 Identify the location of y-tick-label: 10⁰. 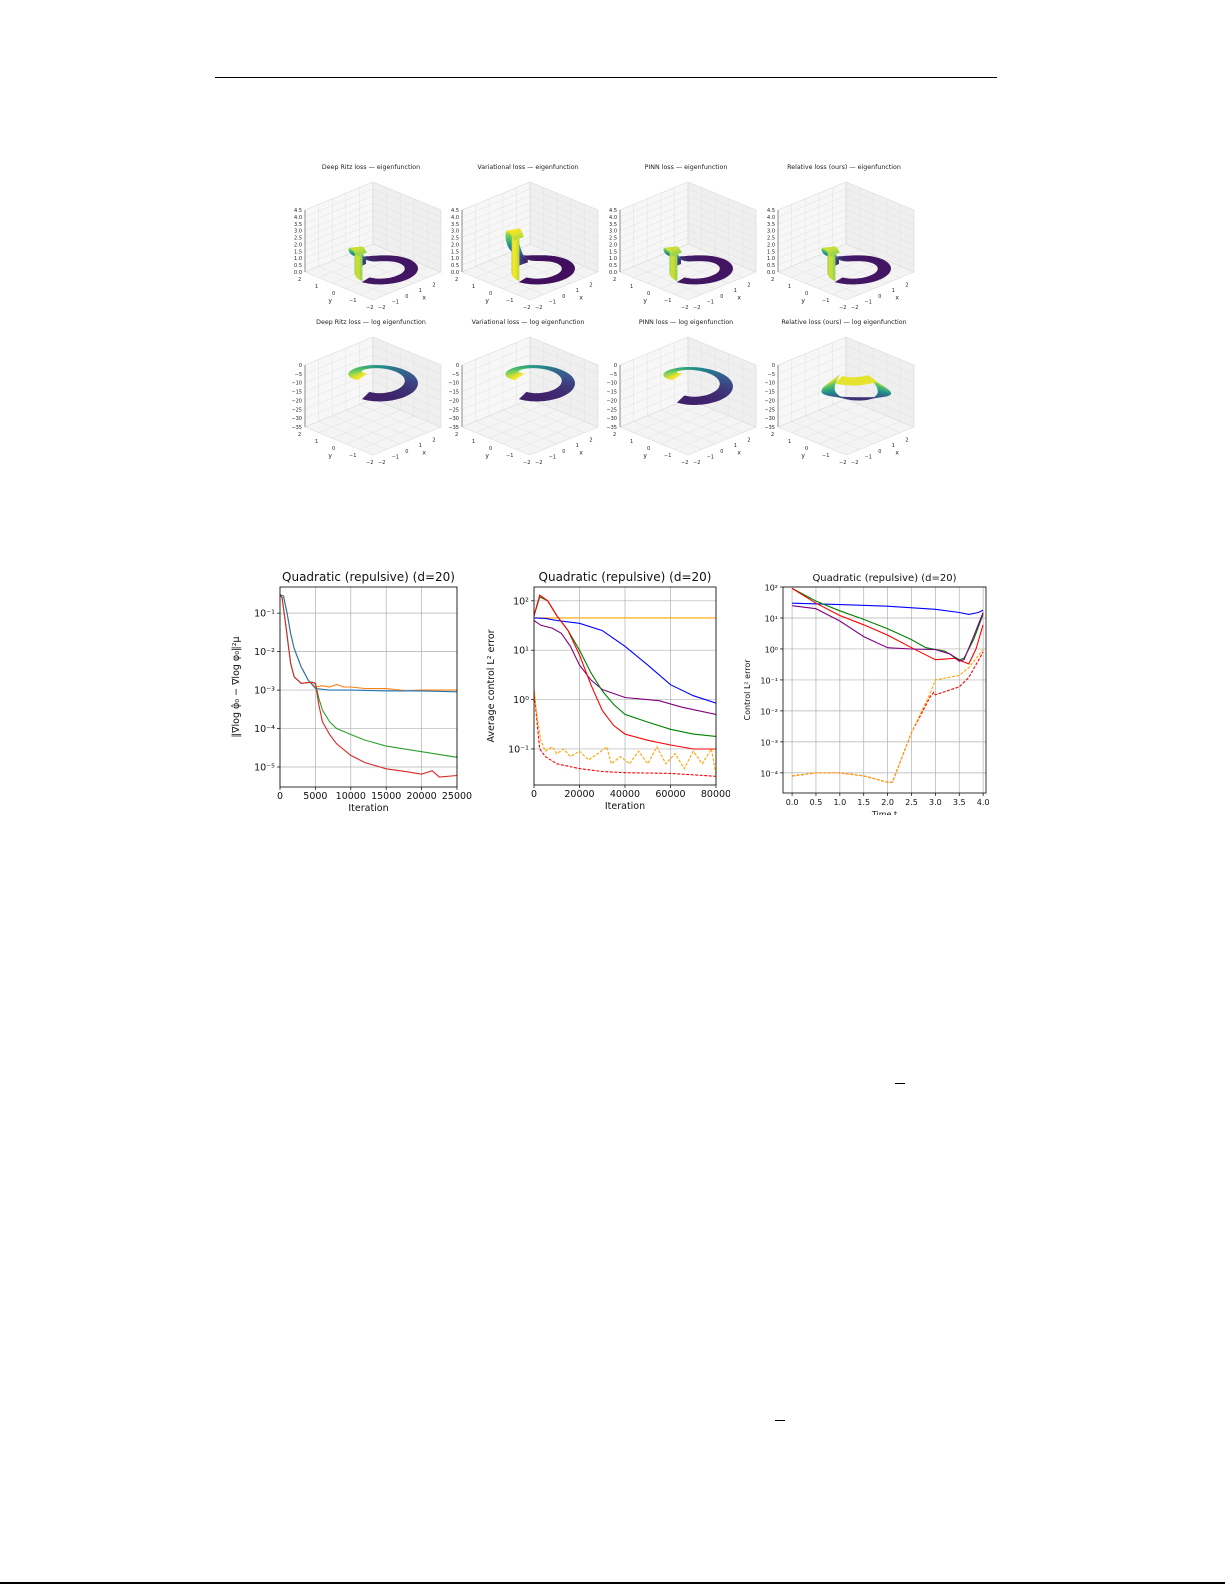
(521, 700).